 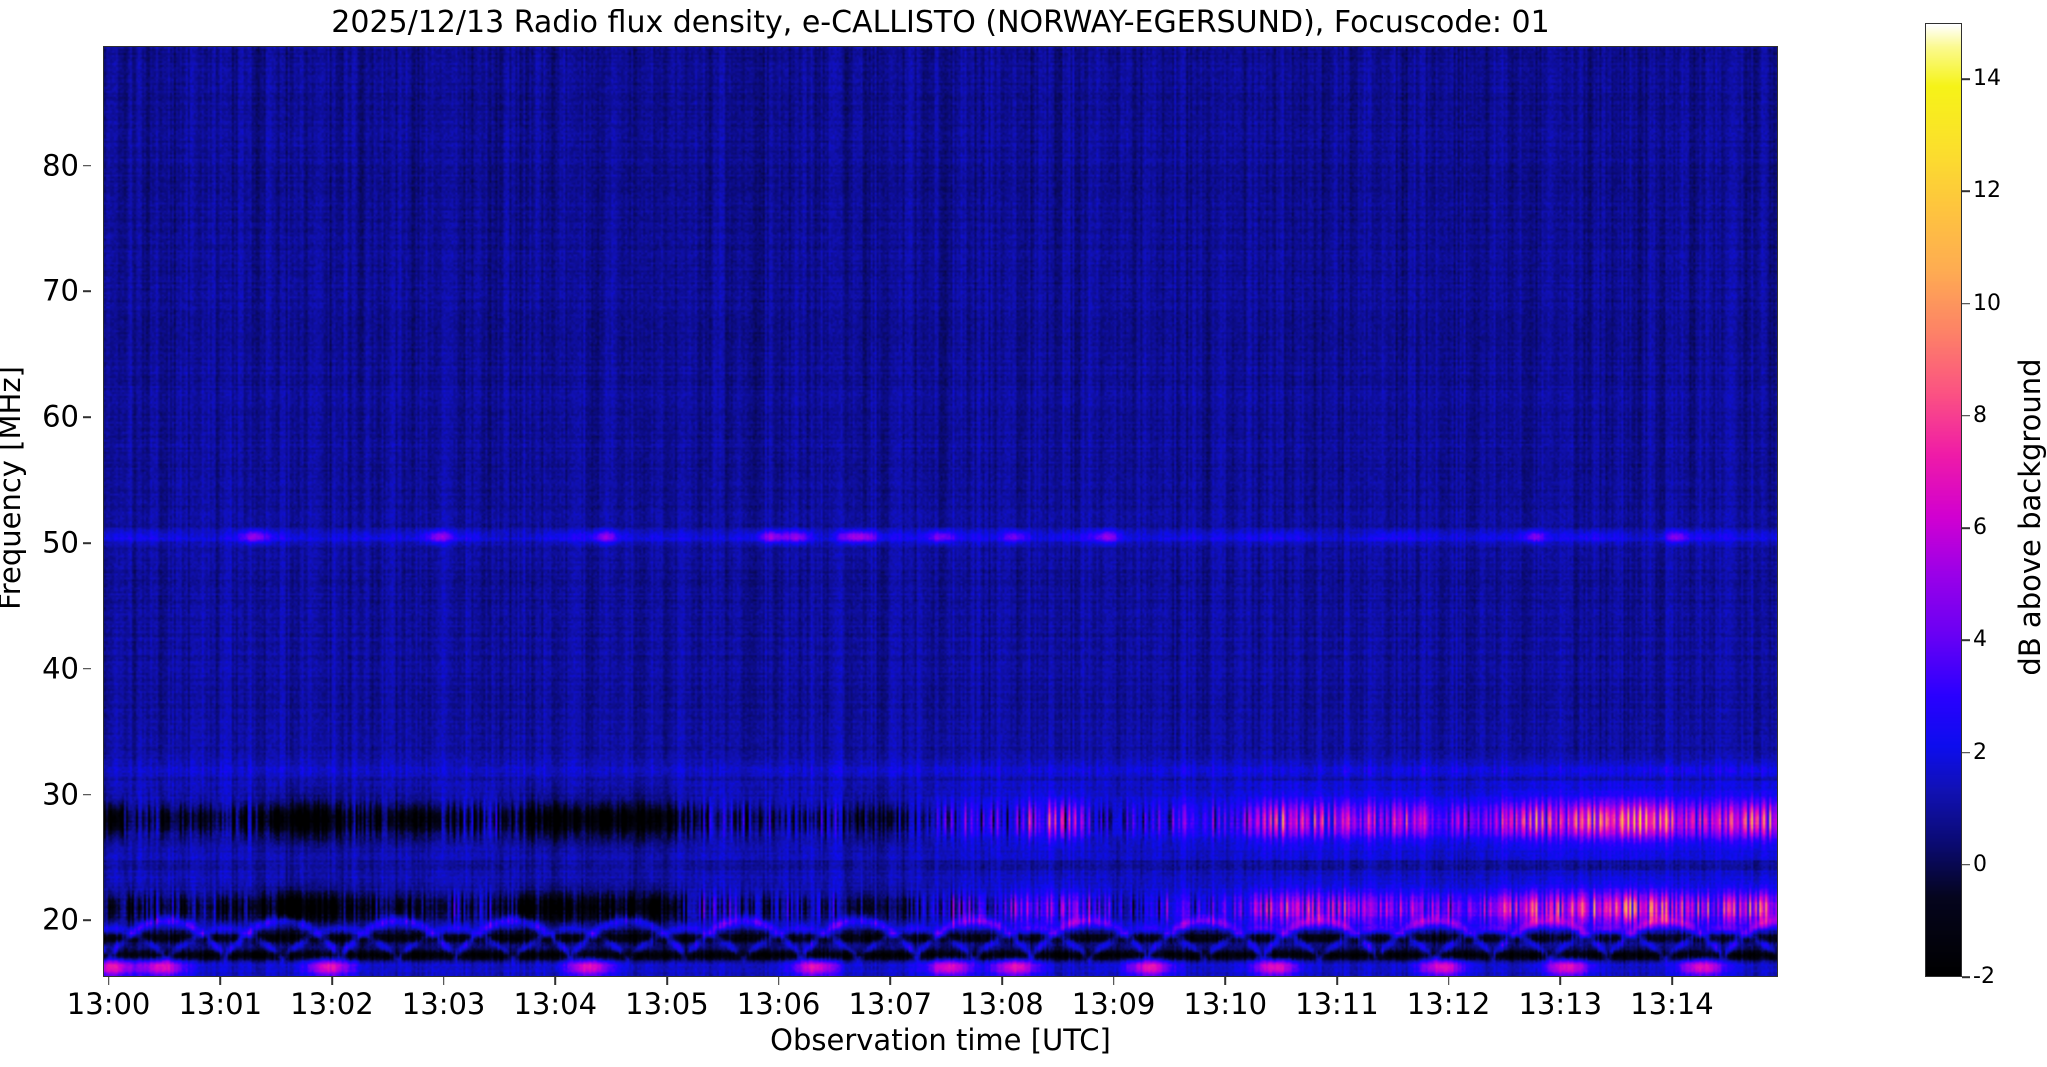 What do you see at coordinates (332, 1004) in the screenshot?
I see `x-tick-label: 13:02` at bounding box center [332, 1004].